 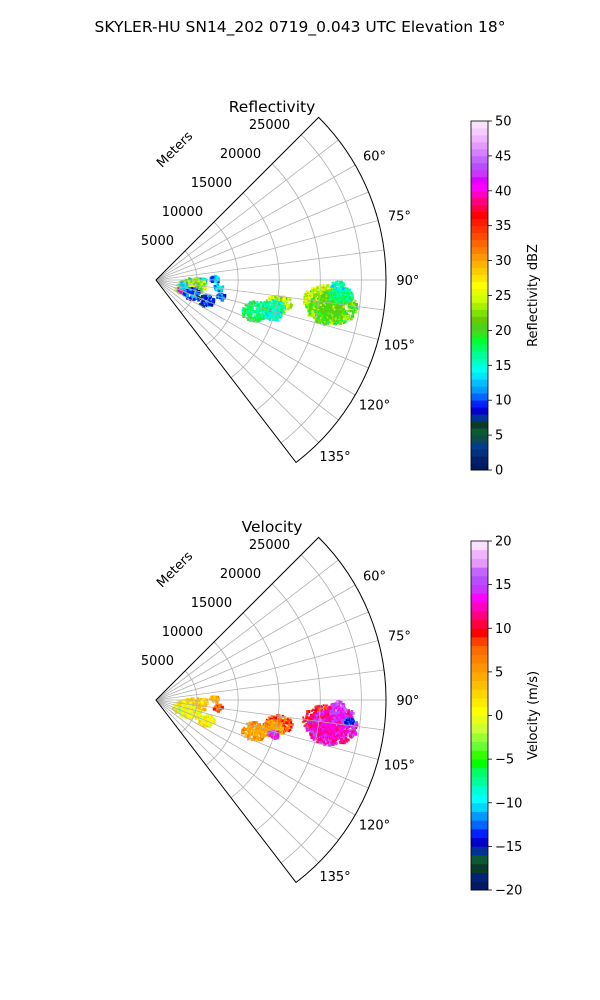 What do you see at coordinates (374, 405) in the screenshot?
I see `azimuth-tick-label: 120°` at bounding box center [374, 405].